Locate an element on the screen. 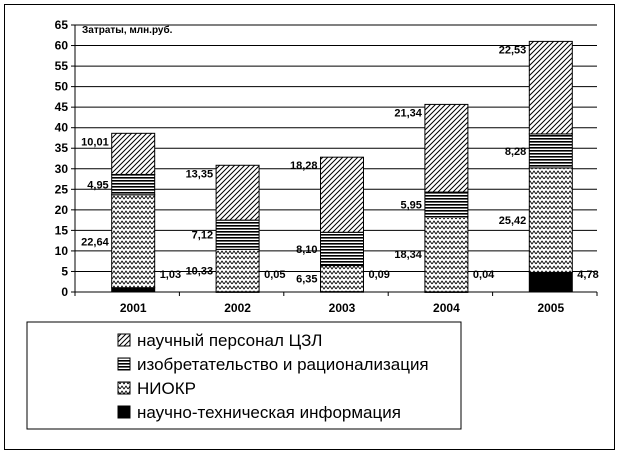  x-tick-label: 2002 is located at coordinates (237, 308).